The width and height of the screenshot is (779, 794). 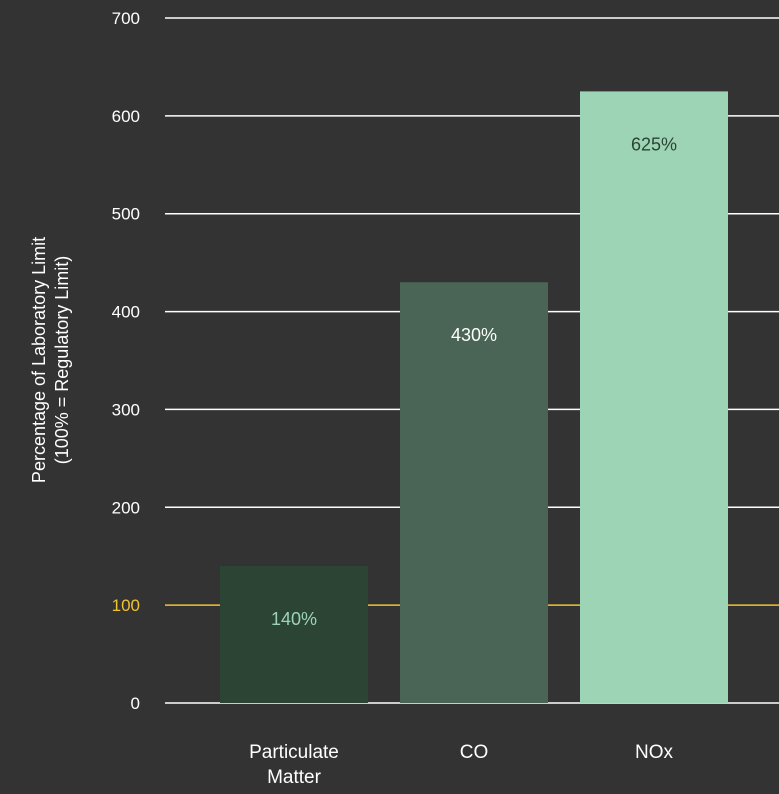 What do you see at coordinates (126, 116) in the screenshot?
I see `y-tick-label-600: 600` at bounding box center [126, 116].